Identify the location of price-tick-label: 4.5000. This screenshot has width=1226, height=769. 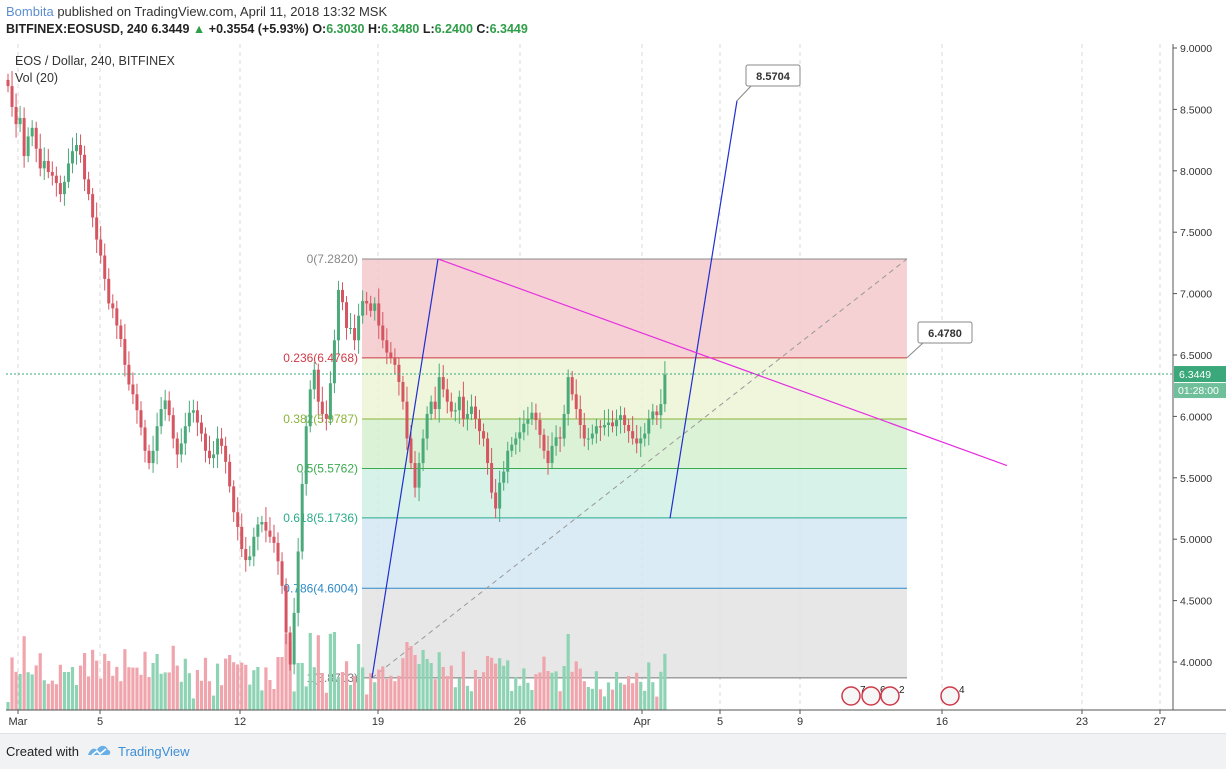
(1196, 602).